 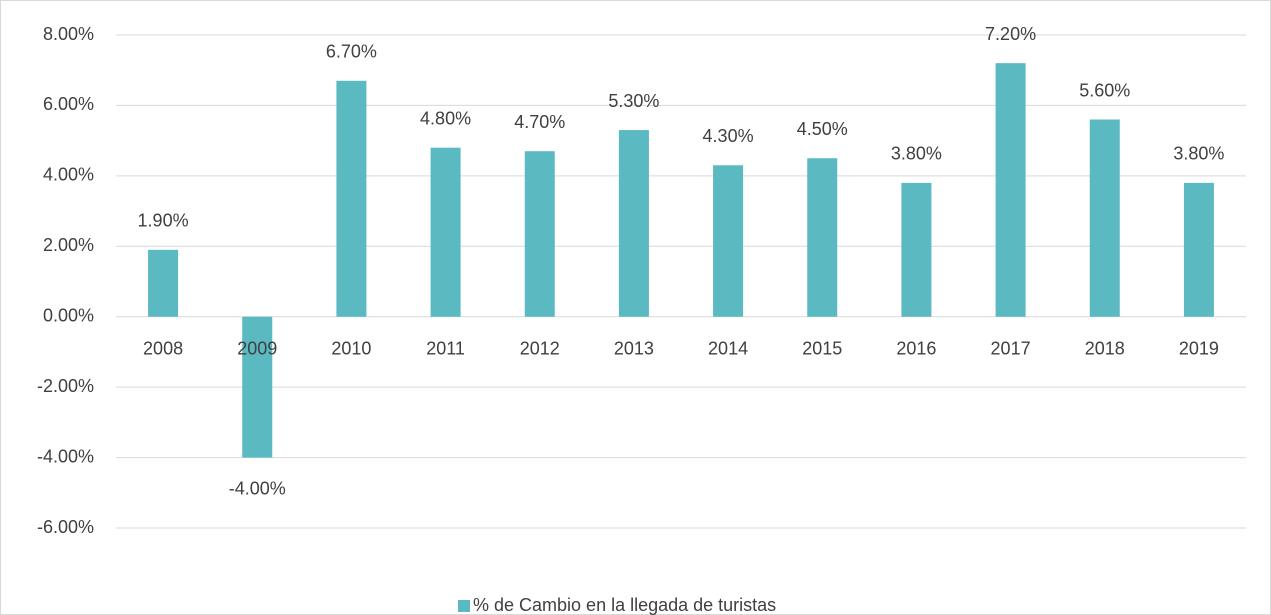 I want to click on y-tick-label: 0.00%, so click(x=68, y=315).